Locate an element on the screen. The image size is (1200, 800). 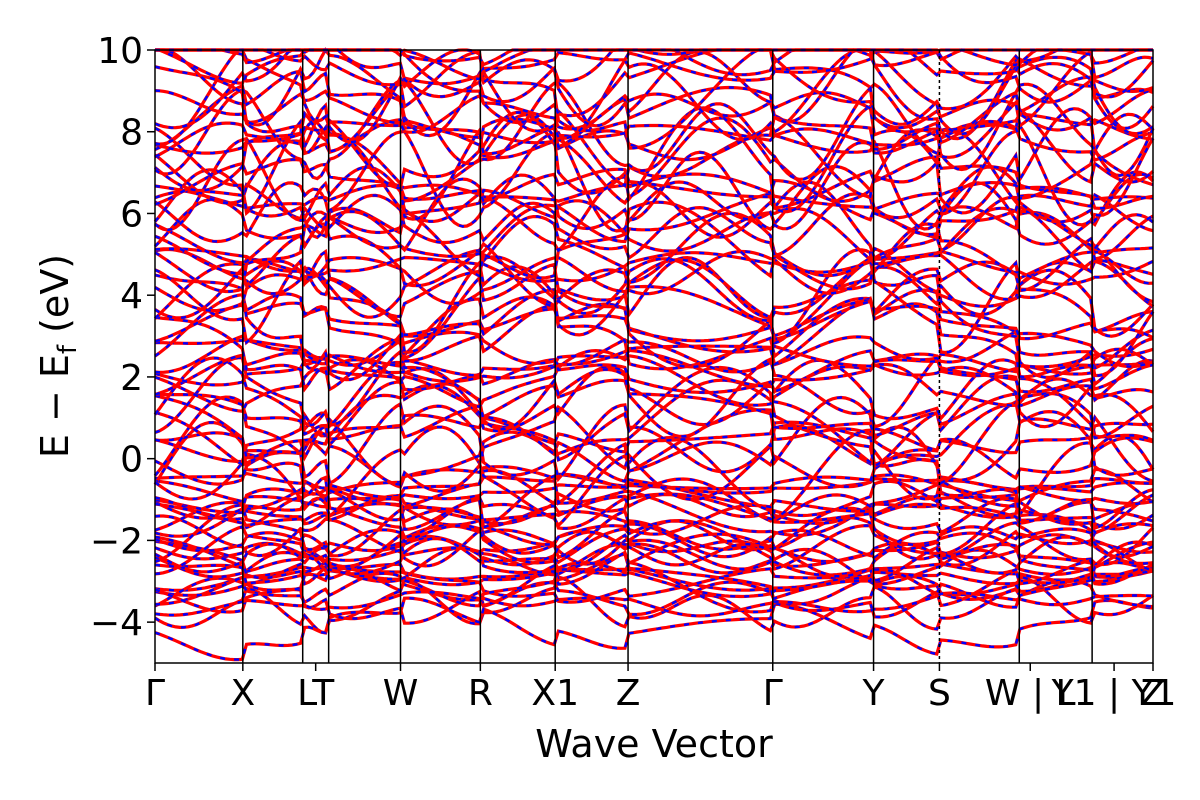
x-axis-ticks: Γ X LT W R X1 Z Γ Y S W | LY1 | Y1Z is located at coordinates (661, 688).